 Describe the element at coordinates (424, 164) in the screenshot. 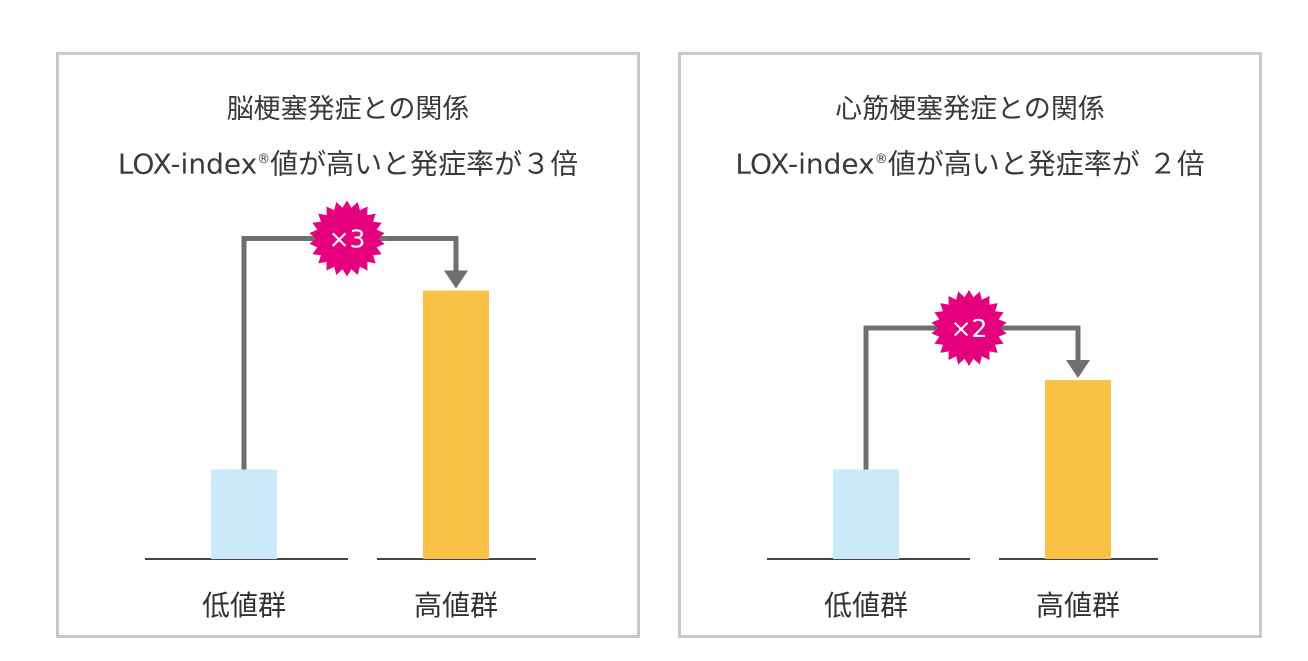

I see `subtitle-rest: 値が高いと発症率が３倍` at that location.